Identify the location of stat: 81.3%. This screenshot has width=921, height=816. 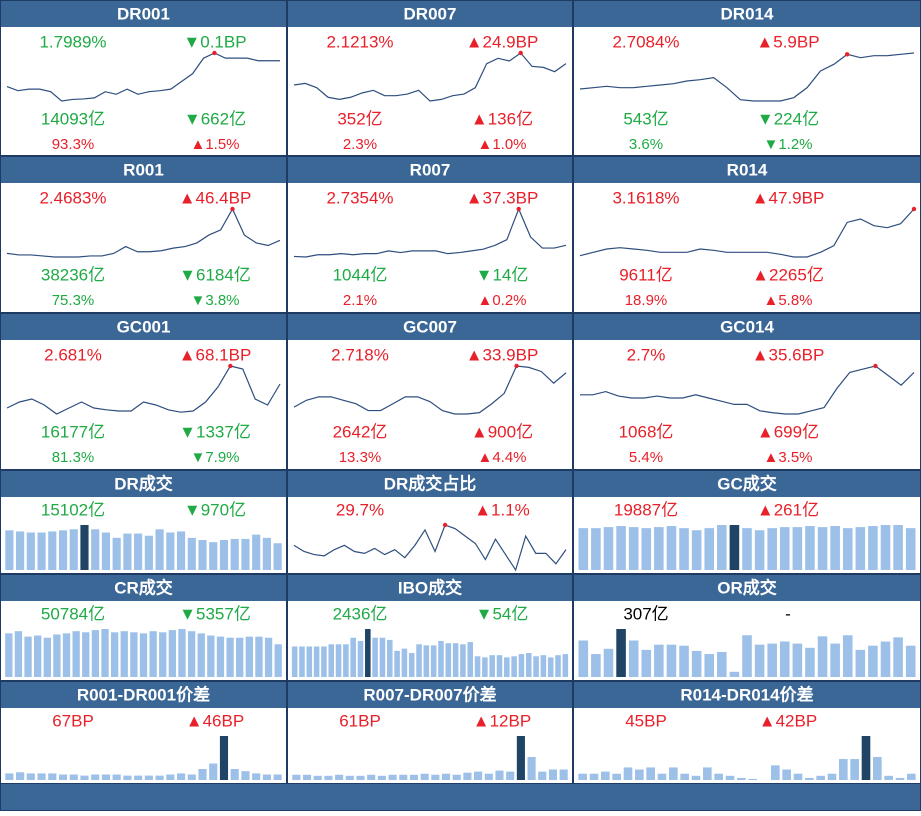
(73, 457).